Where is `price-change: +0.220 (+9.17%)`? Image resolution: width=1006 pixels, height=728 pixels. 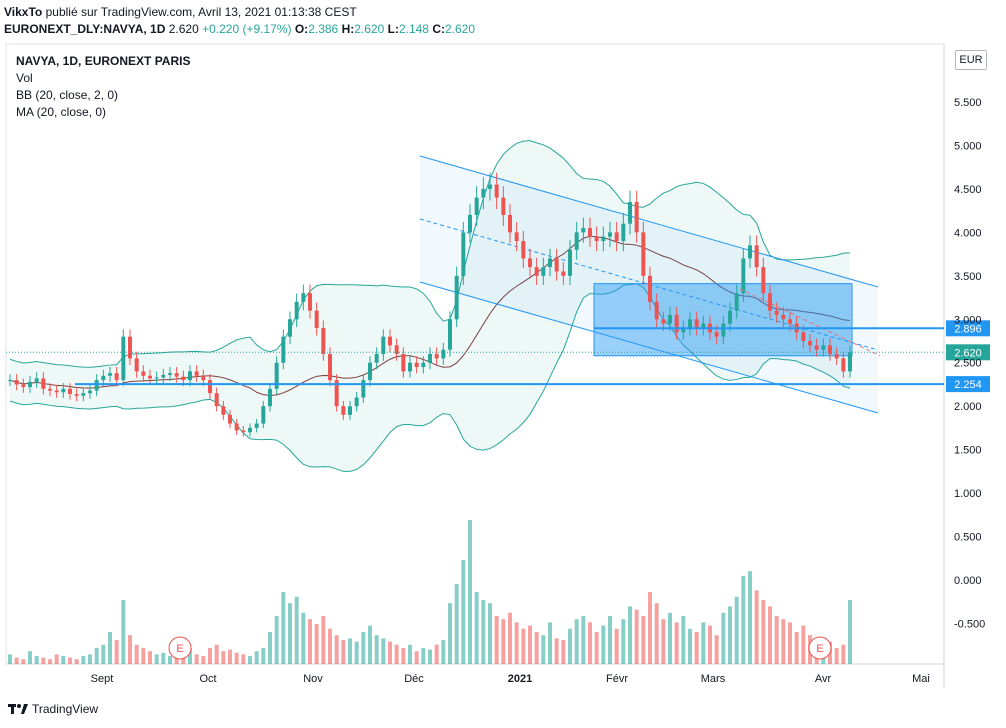 price-change: +0.220 (+9.17%) is located at coordinates (247, 29).